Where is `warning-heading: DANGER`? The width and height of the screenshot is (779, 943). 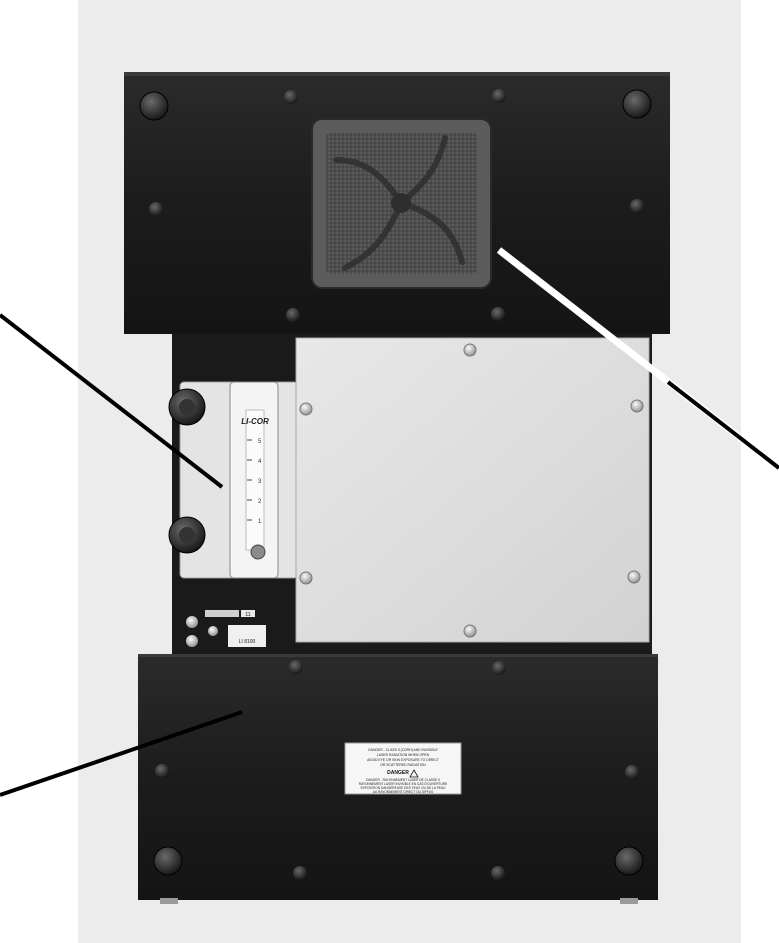
warning-heading: DANGER is located at coordinates (398, 773).